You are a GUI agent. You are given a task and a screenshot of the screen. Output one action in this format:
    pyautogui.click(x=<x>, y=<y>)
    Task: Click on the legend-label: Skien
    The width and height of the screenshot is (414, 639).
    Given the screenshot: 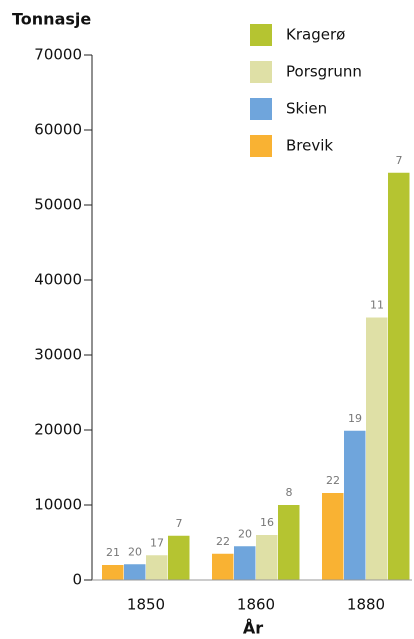 What is the action you would take?
    pyautogui.click(x=306, y=109)
    